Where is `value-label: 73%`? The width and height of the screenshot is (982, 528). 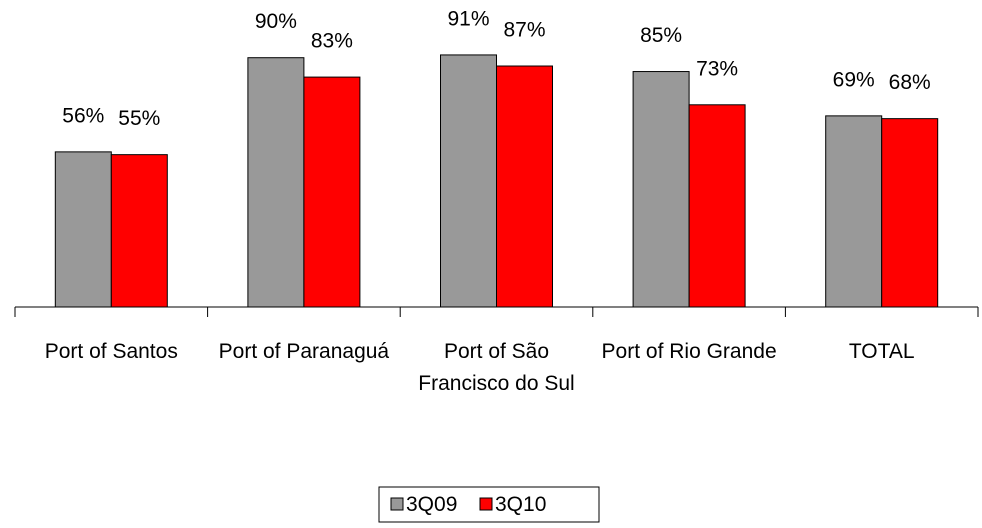 value-label: 73% is located at coordinates (717, 68).